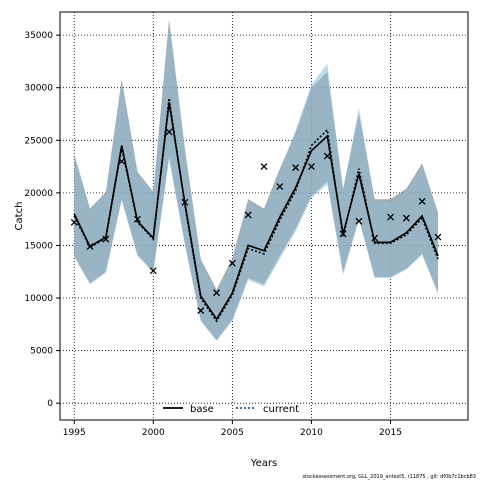  What do you see at coordinates (311, 433) in the screenshot?
I see `x-tick-label: 2010` at bounding box center [311, 433].